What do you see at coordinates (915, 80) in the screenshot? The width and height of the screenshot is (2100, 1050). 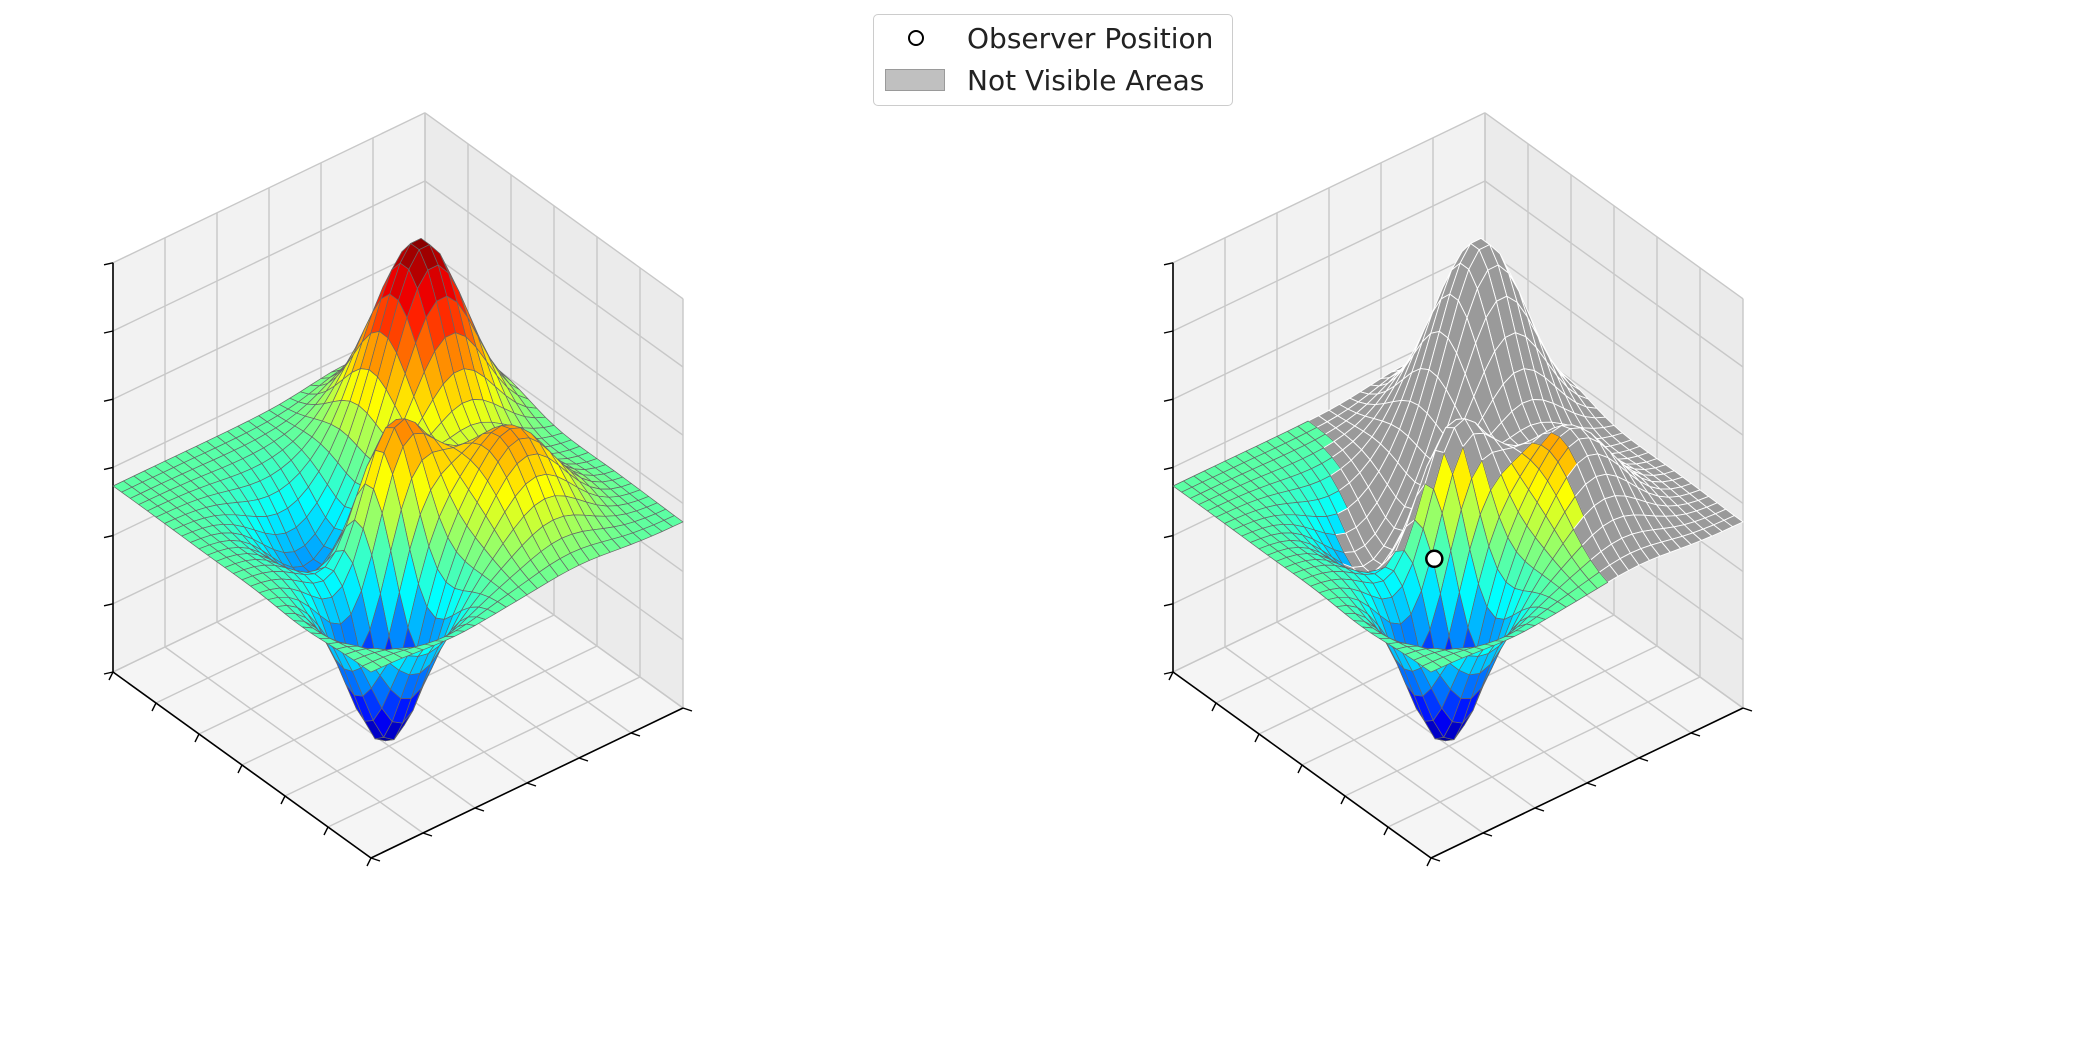 I see `not-visible-patch-icon` at bounding box center [915, 80].